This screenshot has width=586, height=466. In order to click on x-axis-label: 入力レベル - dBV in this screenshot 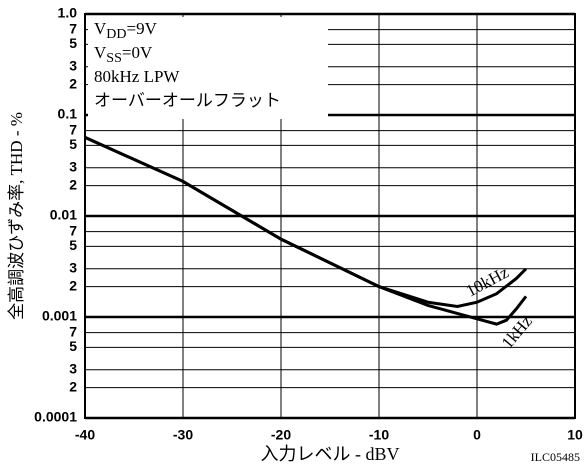, I will do `click(330, 454)`.